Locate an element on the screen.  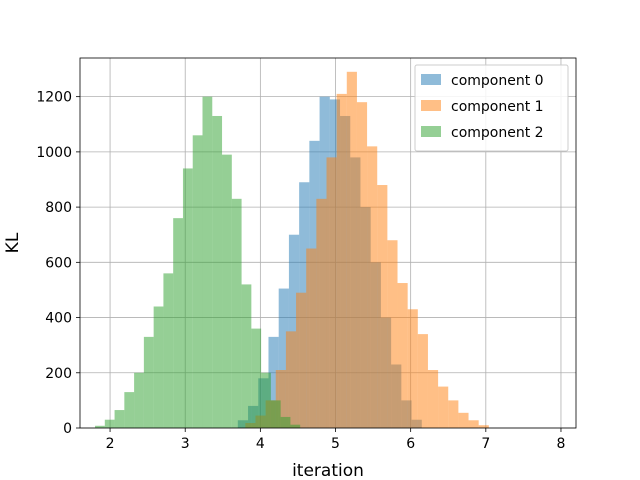
y-axis-ticks: 0 200 400 600 800 1000 1200 is located at coordinates (58, 263).